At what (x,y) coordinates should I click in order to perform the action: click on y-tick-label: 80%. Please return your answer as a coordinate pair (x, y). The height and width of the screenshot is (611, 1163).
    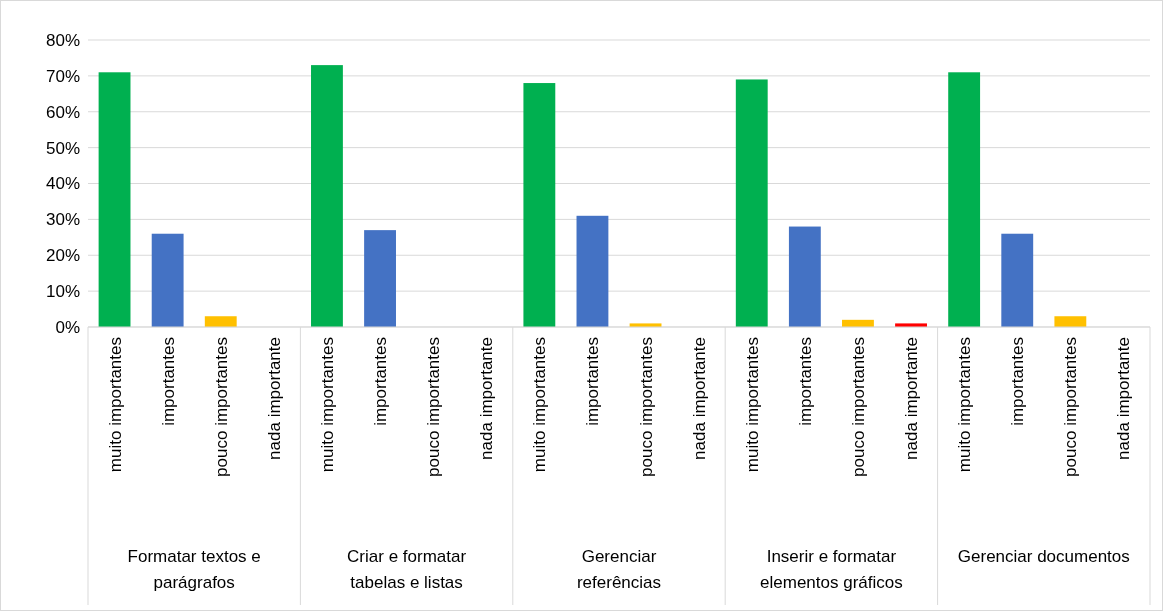
    Looking at the image, I should click on (62, 40).